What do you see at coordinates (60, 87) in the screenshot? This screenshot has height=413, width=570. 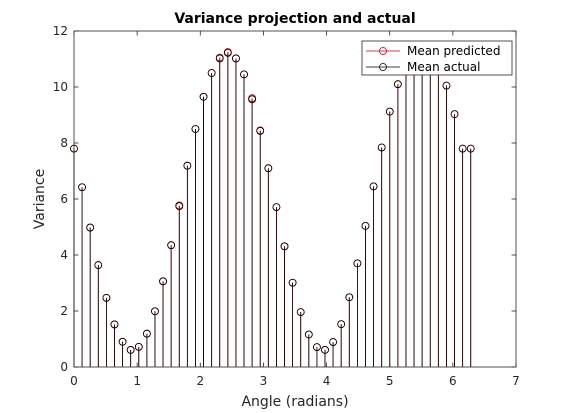 I see `y-tick-label: 10` at bounding box center [60, 87].